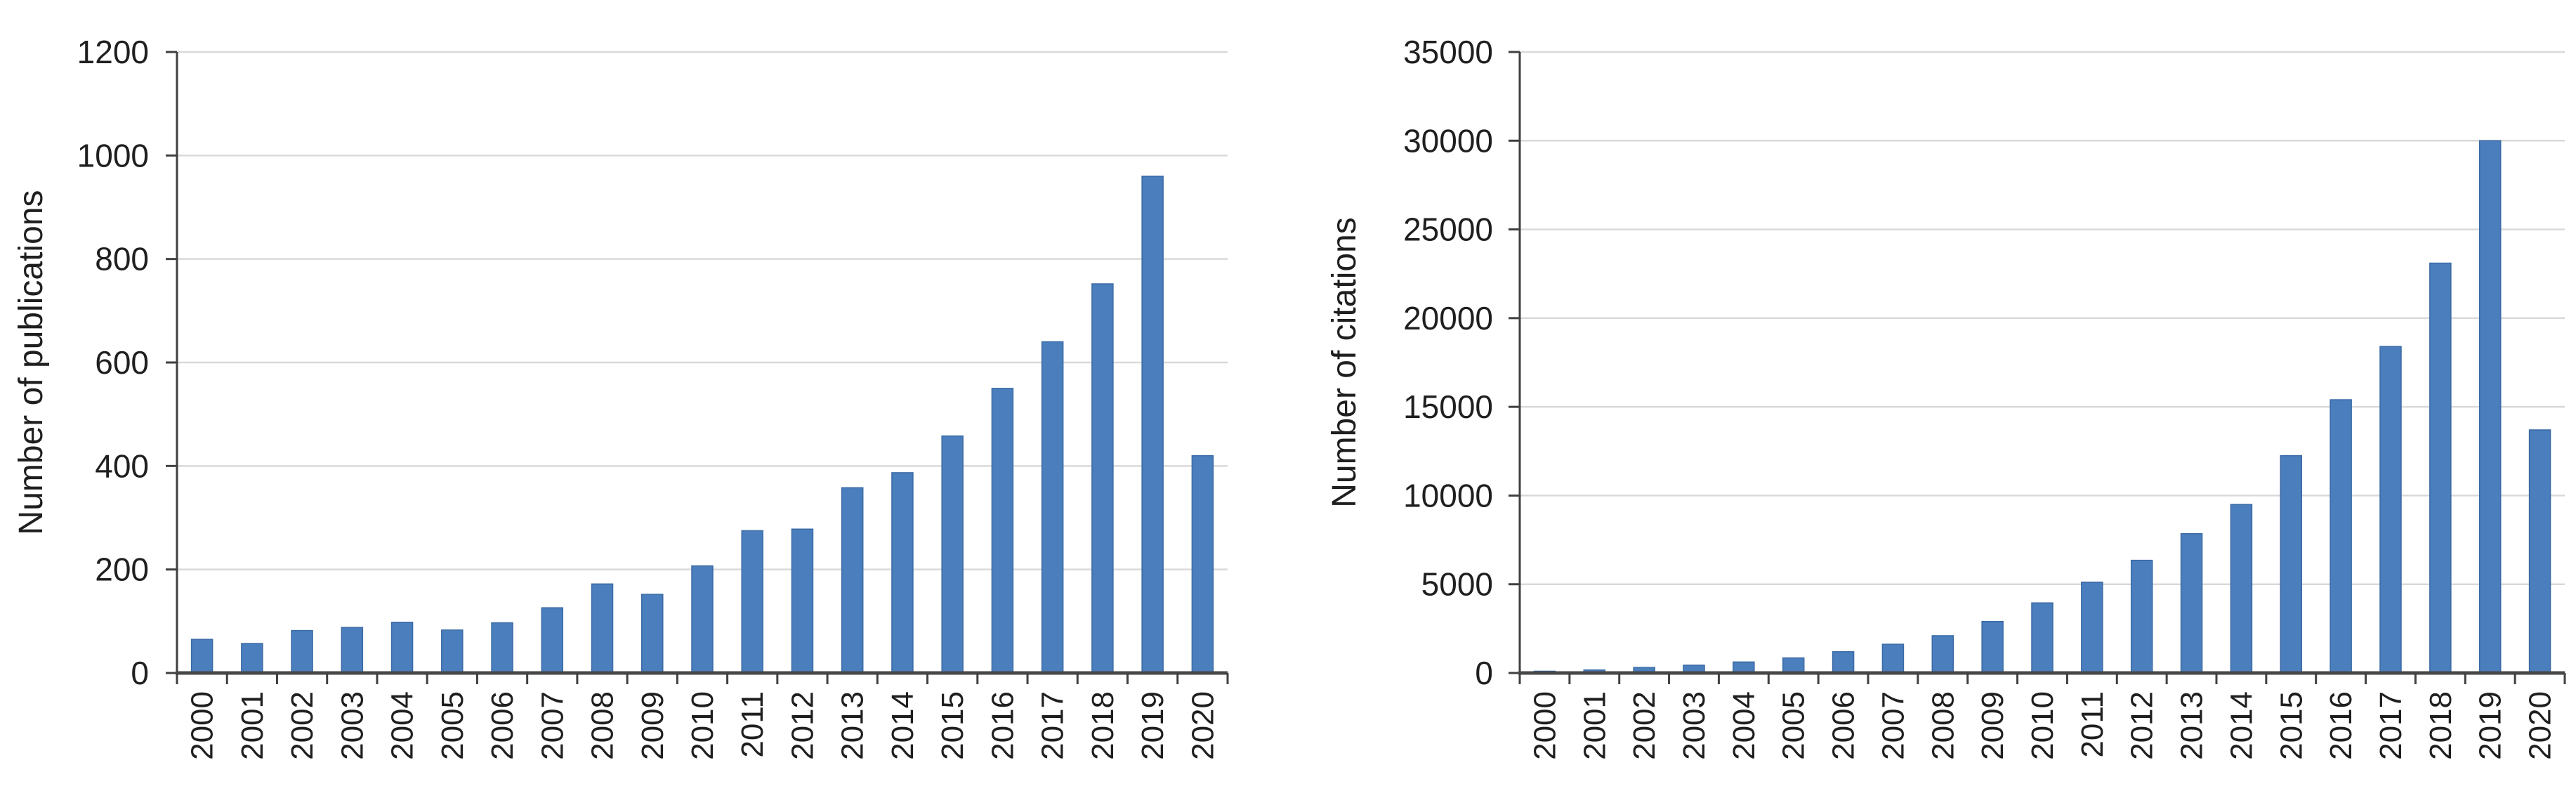 The width and height of the screenshot is (2576, 791). Describe the element at coordinates (902, 573) in the screenshot. I see `bar-publications-2014` at that location.